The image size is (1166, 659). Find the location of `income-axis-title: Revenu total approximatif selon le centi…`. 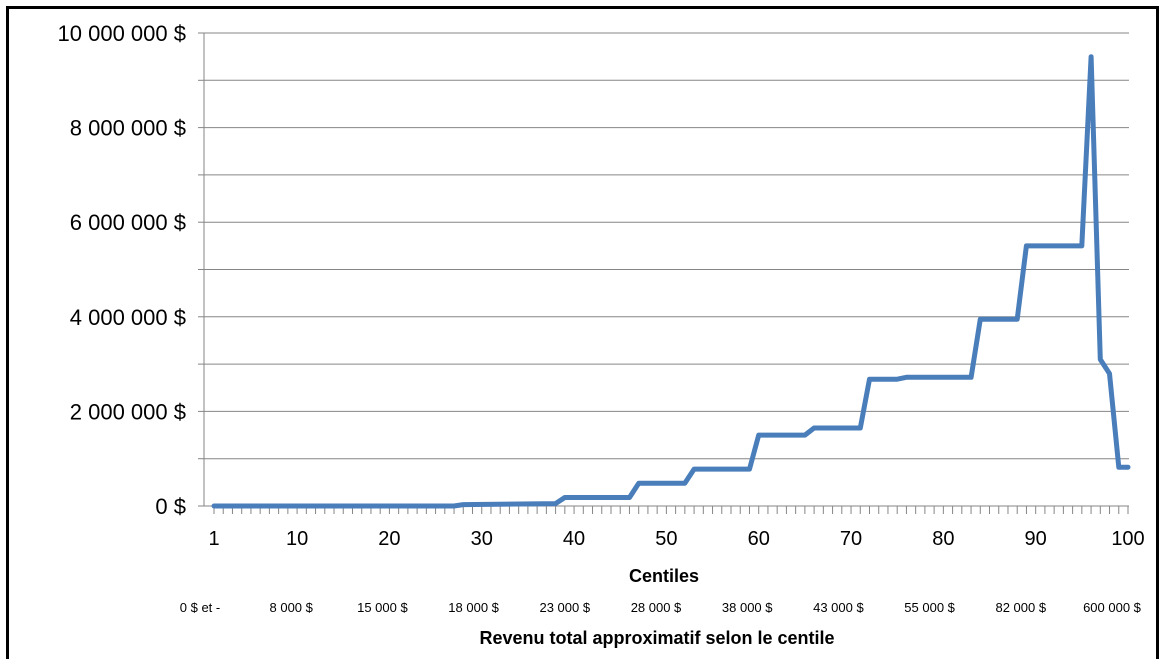

income-axis-title: Revenu total approximatif selon le centi… is located at coordinates (656, 638).